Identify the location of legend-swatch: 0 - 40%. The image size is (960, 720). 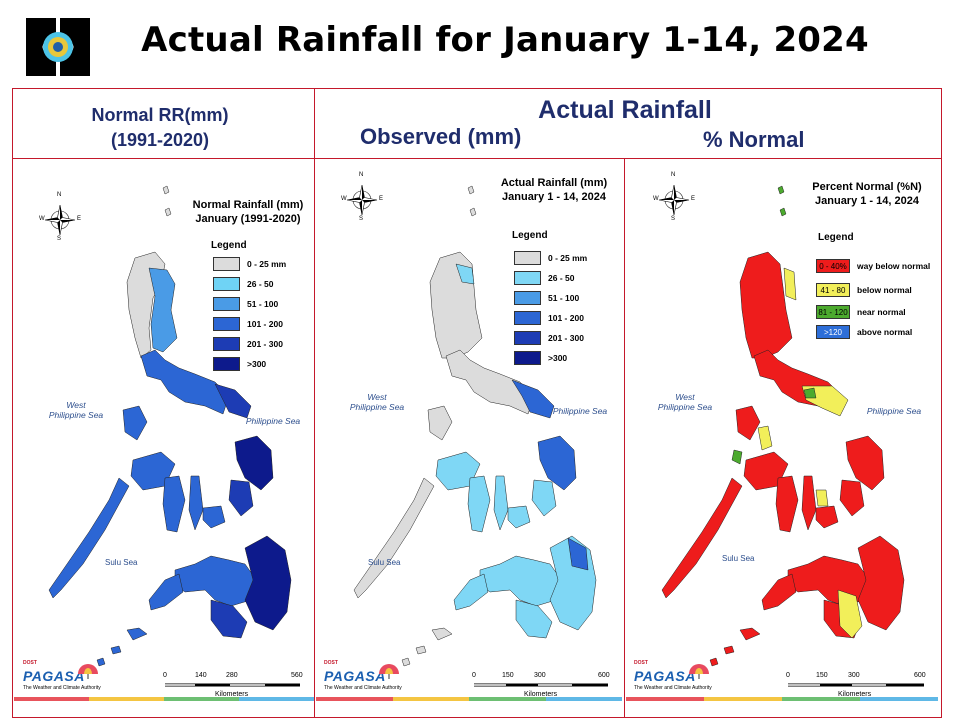
(833, 265).